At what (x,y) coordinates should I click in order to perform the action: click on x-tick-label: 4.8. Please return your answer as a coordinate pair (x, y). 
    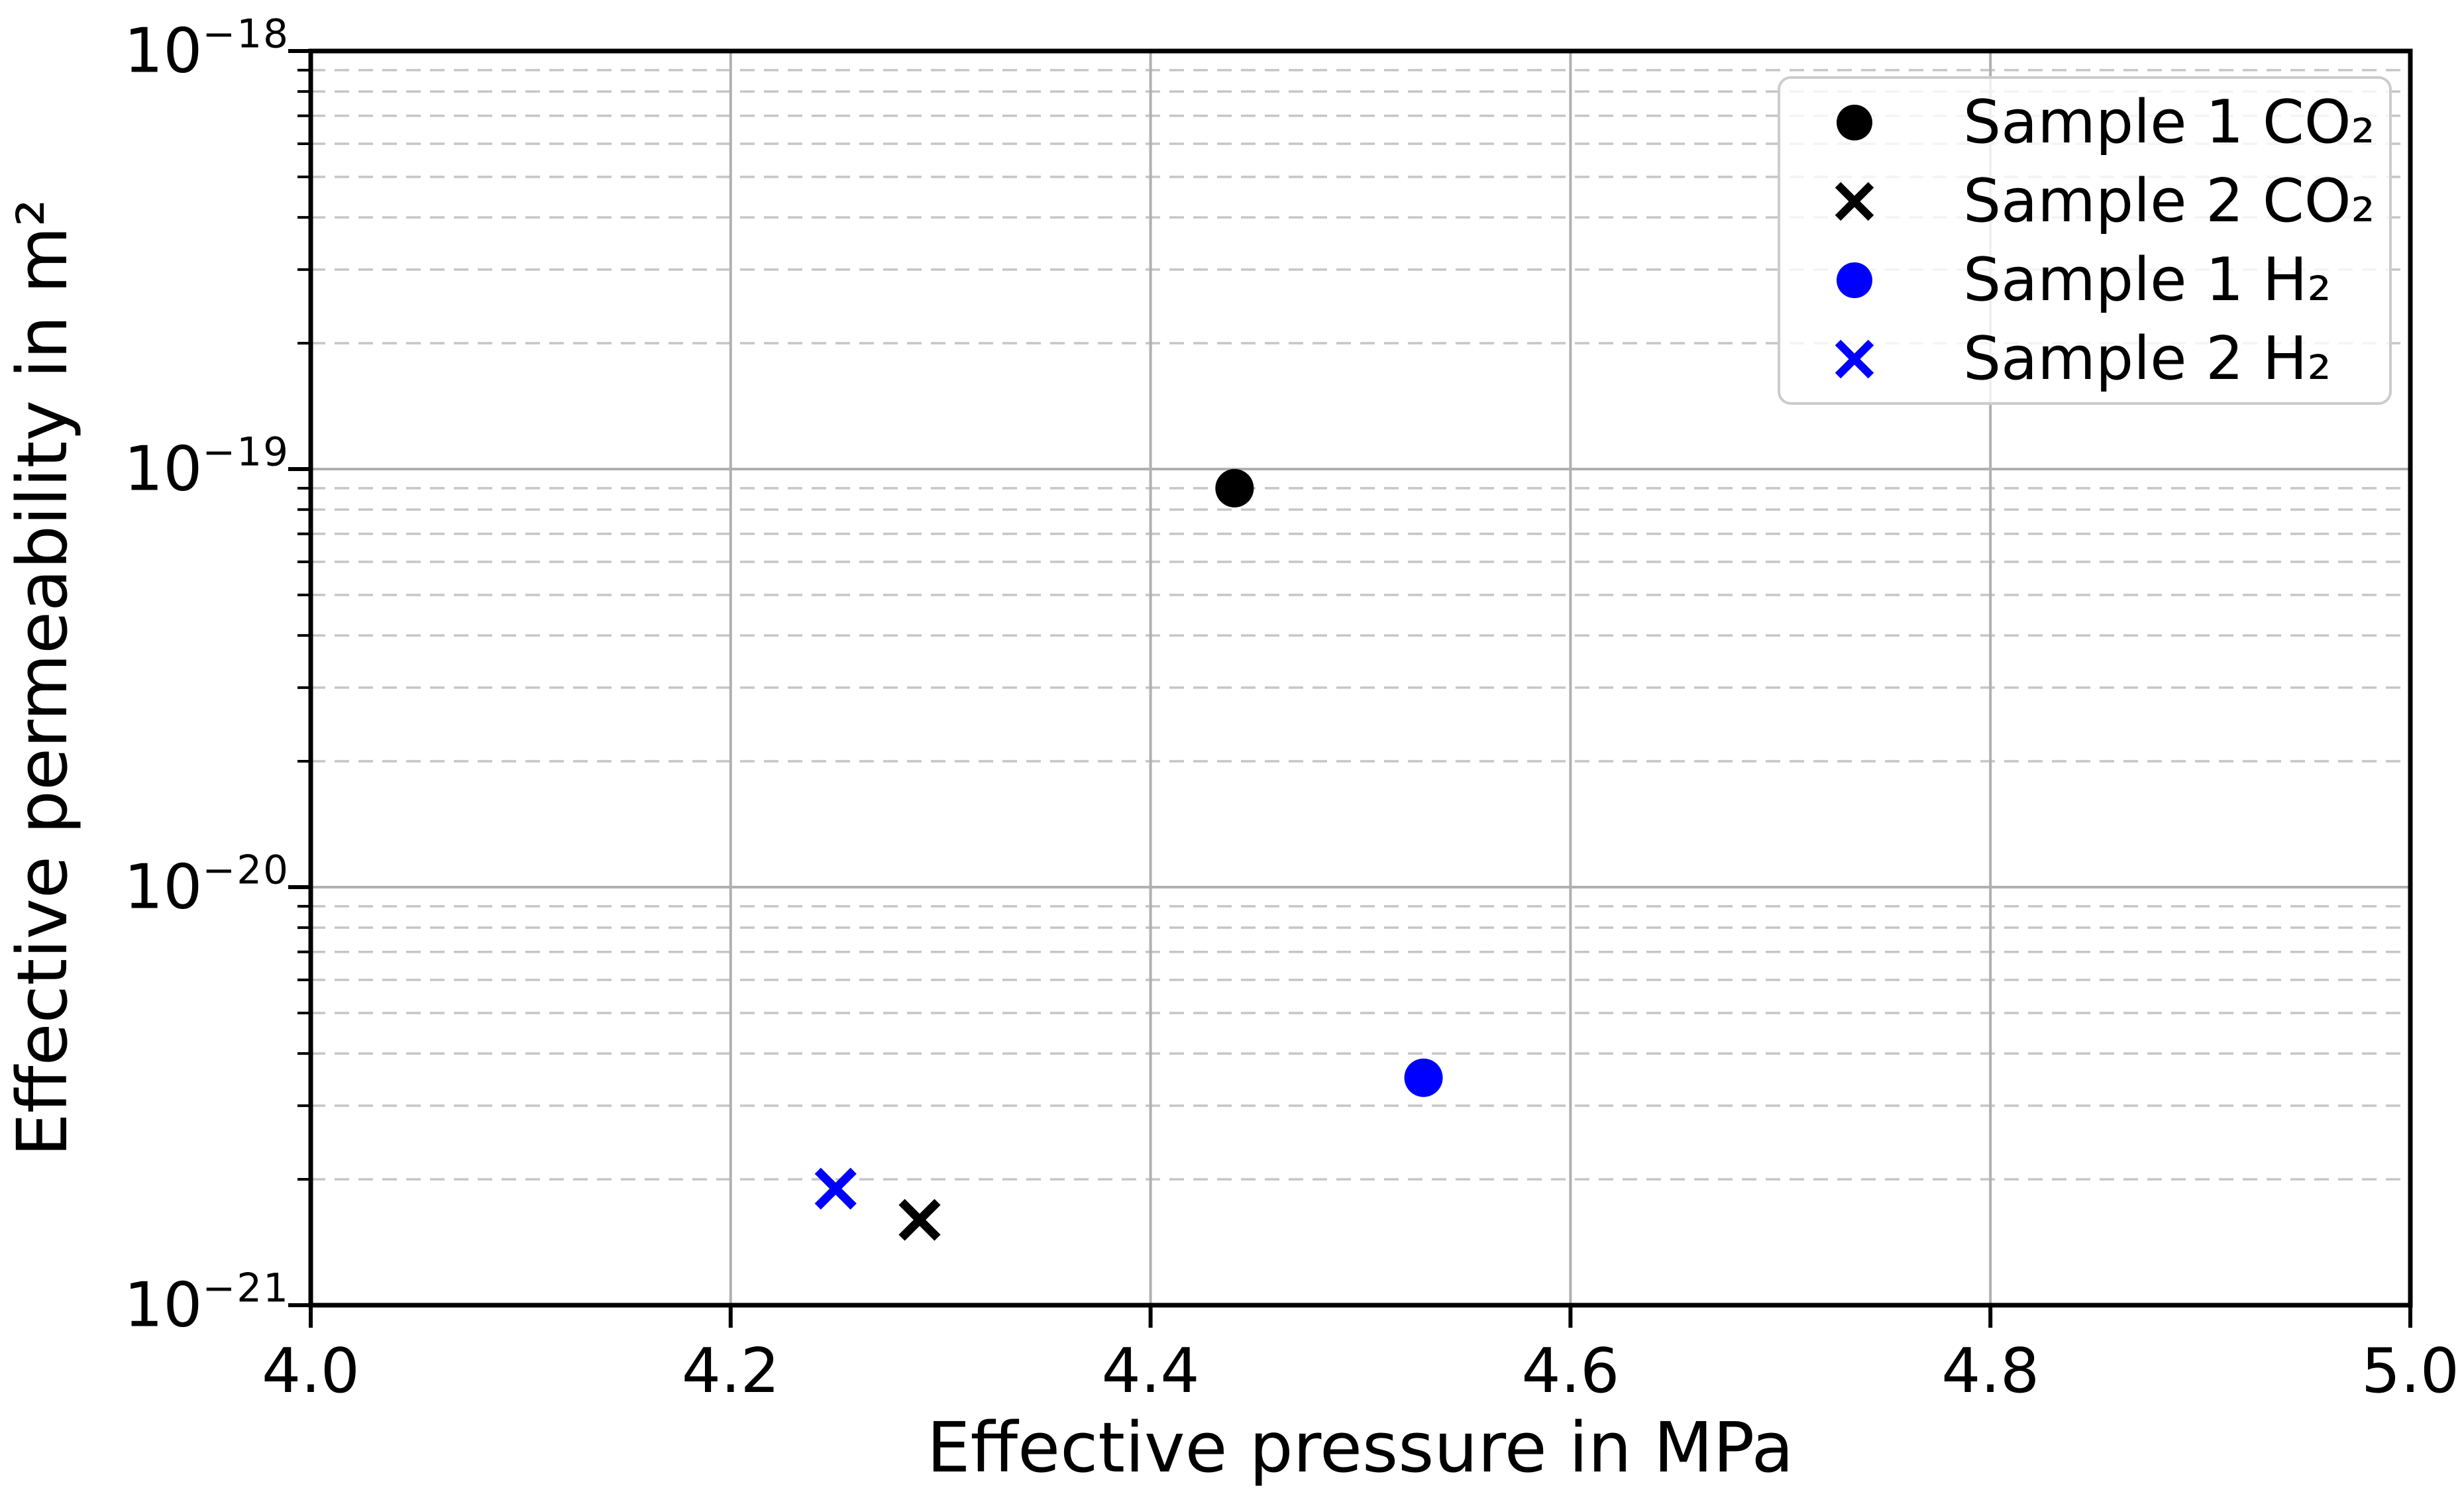
    Looking at the image, I should click on (1990, 1371).